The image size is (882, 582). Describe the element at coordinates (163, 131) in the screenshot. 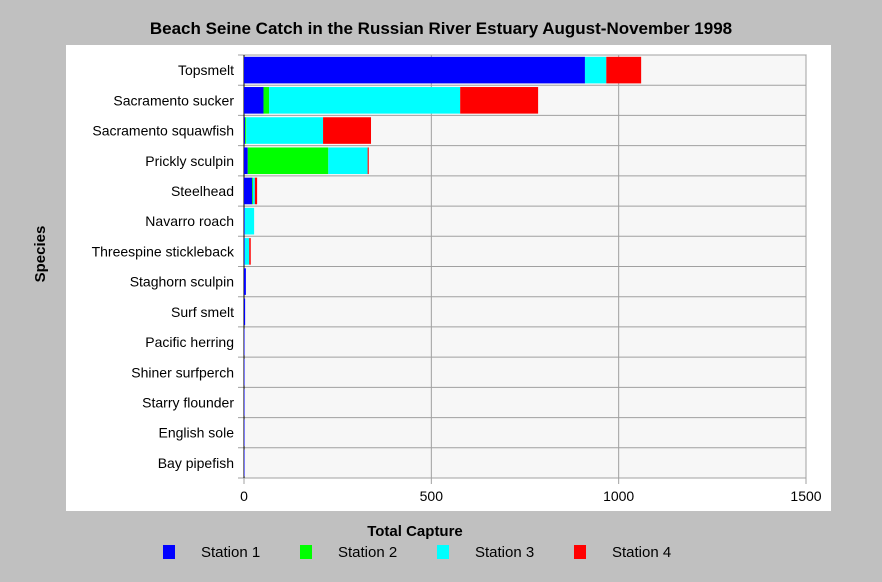

I see `category-label: Sacramento squawfish` at that location.